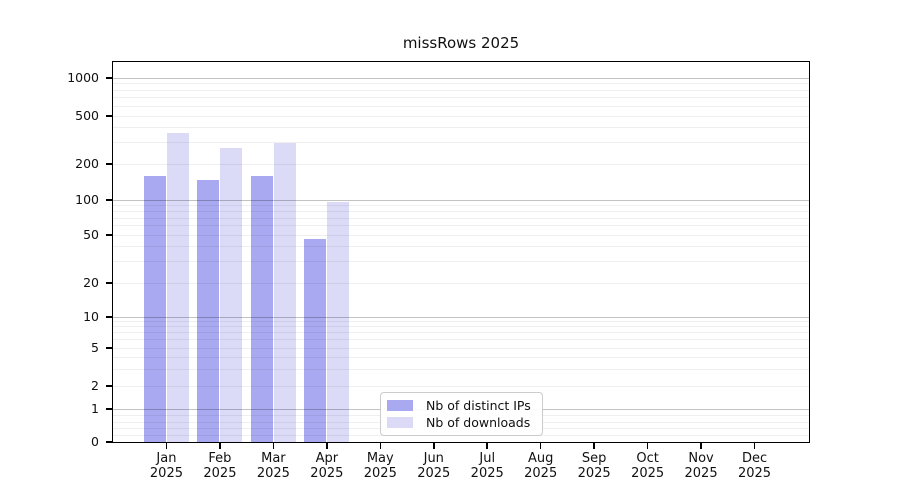  Describe the element at coordinates (380, 466) in the screenshot. I see `x-tick-label-may: May 2025` at that location.